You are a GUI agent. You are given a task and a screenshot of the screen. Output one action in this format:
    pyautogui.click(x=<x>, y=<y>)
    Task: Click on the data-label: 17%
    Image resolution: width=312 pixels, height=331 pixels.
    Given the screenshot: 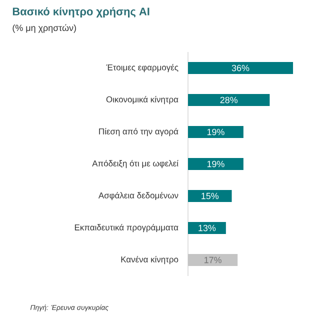 What is the action you would take?
    pyautogui.click(x=213, y=260)
    